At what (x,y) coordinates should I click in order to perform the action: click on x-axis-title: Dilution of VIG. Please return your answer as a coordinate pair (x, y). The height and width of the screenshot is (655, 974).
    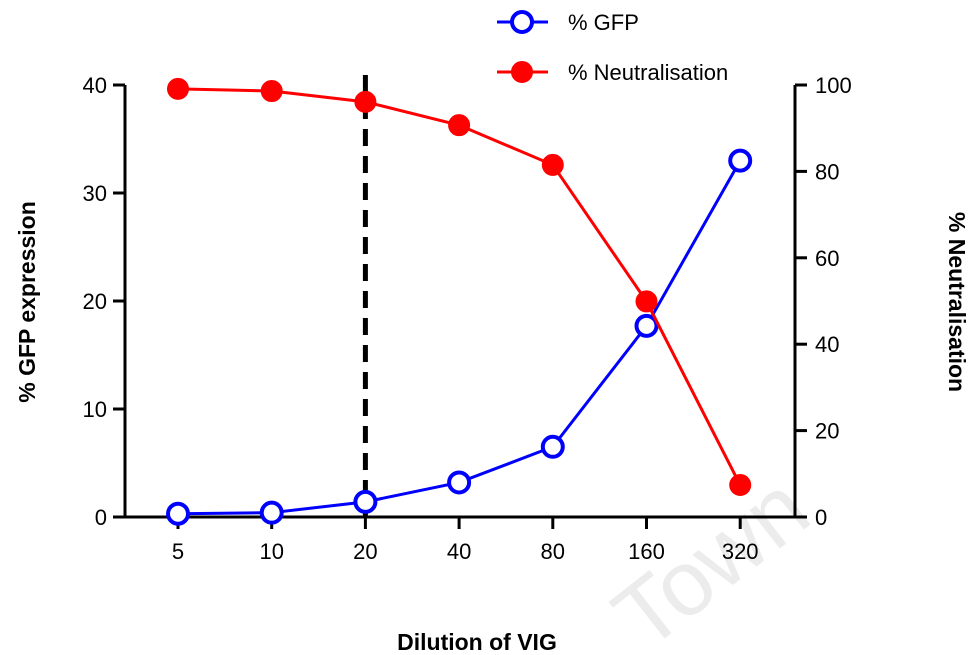
    Looking at the image, I should click on (477, 642).